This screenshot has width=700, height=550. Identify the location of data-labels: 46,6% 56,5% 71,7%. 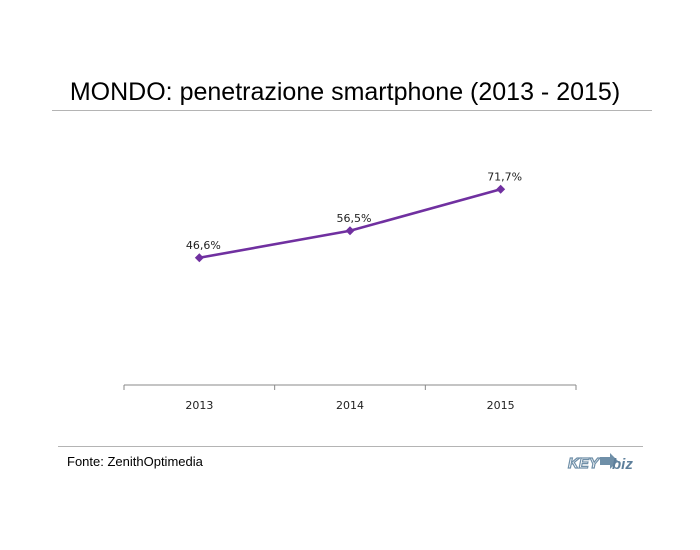
(354, 211).